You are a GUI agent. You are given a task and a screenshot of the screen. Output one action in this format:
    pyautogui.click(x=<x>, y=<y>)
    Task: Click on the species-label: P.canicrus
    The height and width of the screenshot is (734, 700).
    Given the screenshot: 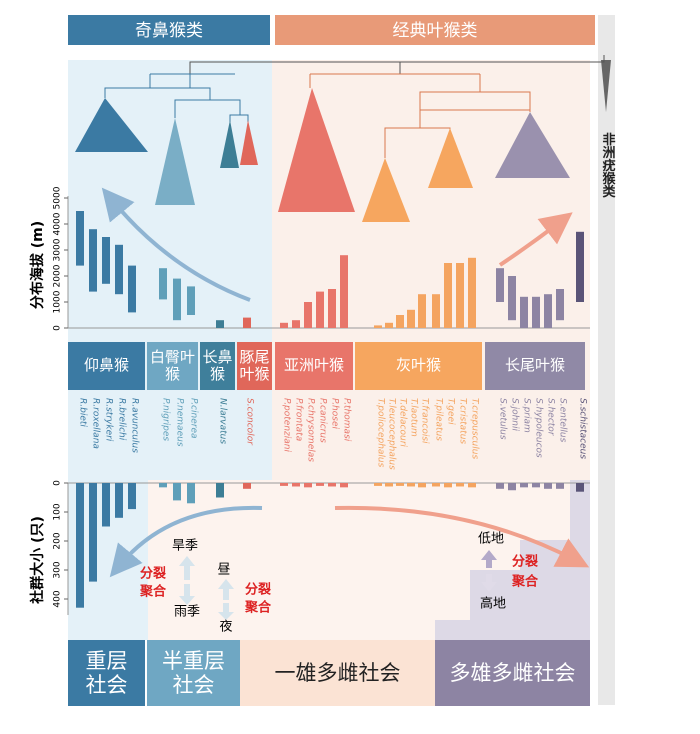 What is the action you would take?
    pyautogui.click(x=323, y=420)
    